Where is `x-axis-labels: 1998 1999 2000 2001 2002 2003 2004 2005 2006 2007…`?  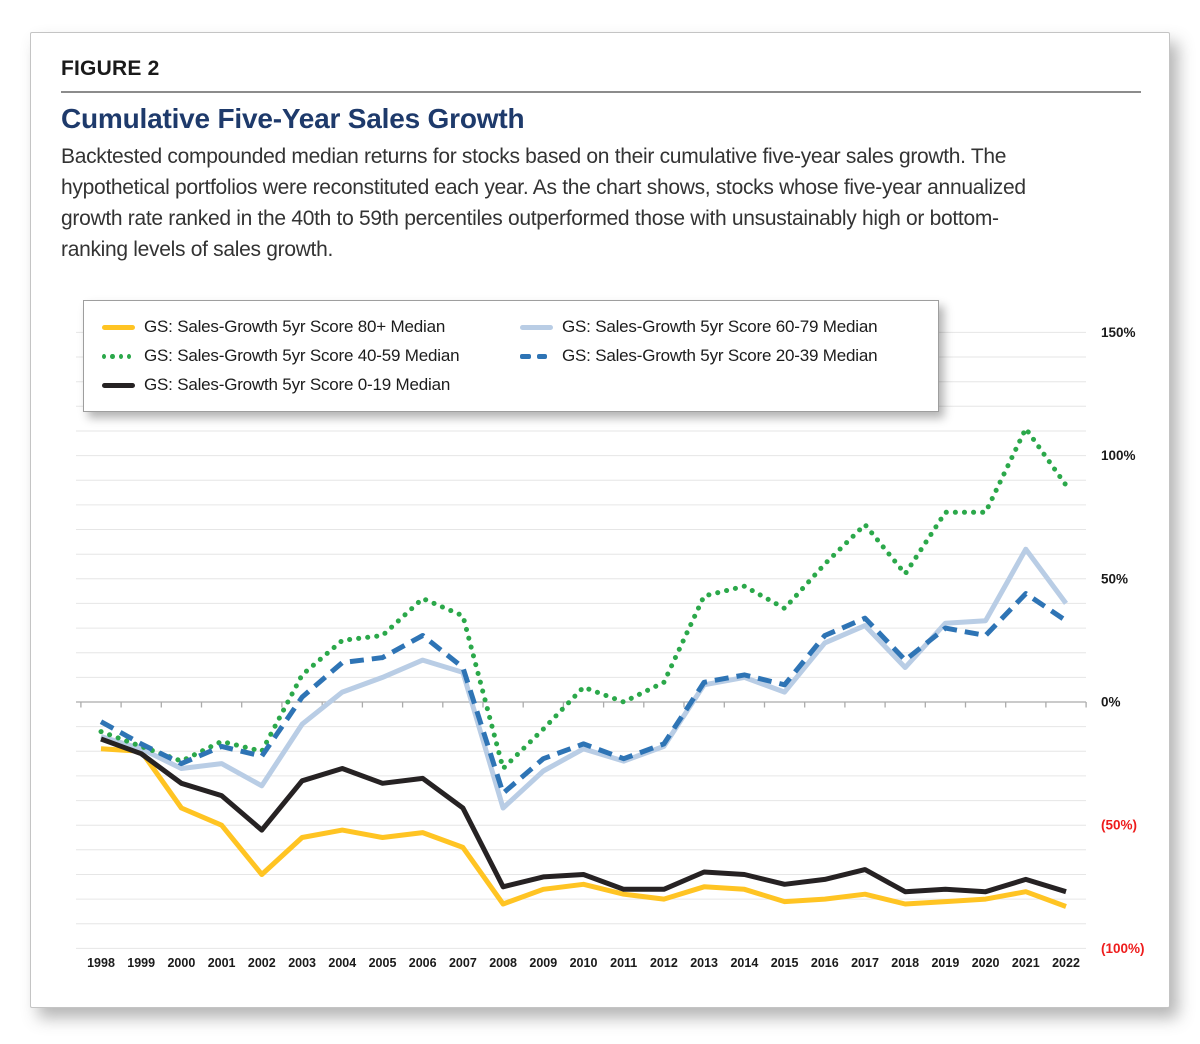 x-axis-labels: 1998 1999 2000 2001 2002 2003 2004 2005 2006 2007… is located at coordinates (583, 963).